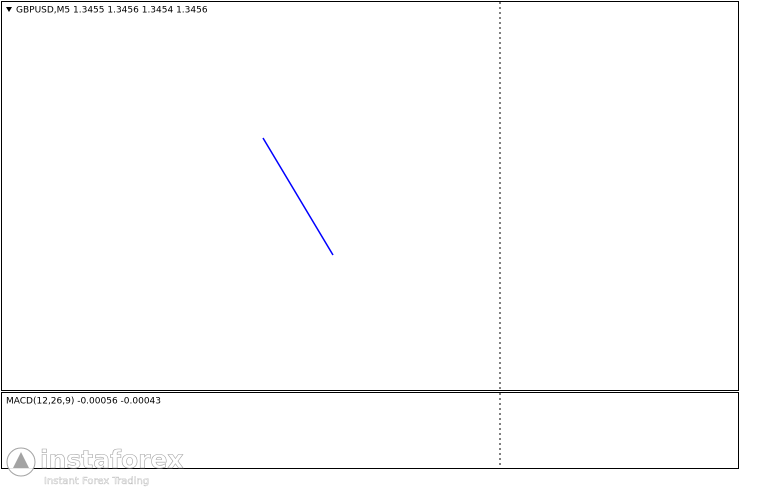 Image resolution: width=781 pixels, height=489 pixels. Describe the element at coordinates (112, 459) in the screenshot. I see `watermark-brand: instaforex` at that location.